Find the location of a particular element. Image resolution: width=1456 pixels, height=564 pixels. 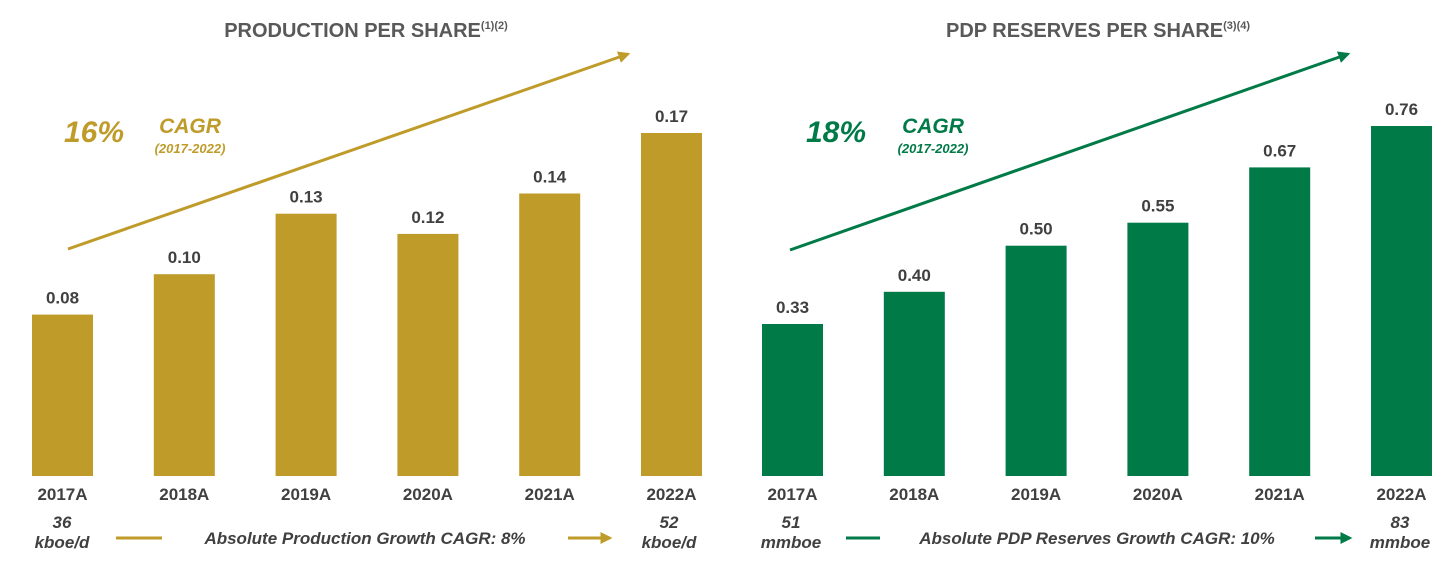

start-absolute-value: 36 kboe/d is located at coordinates (62, 532).